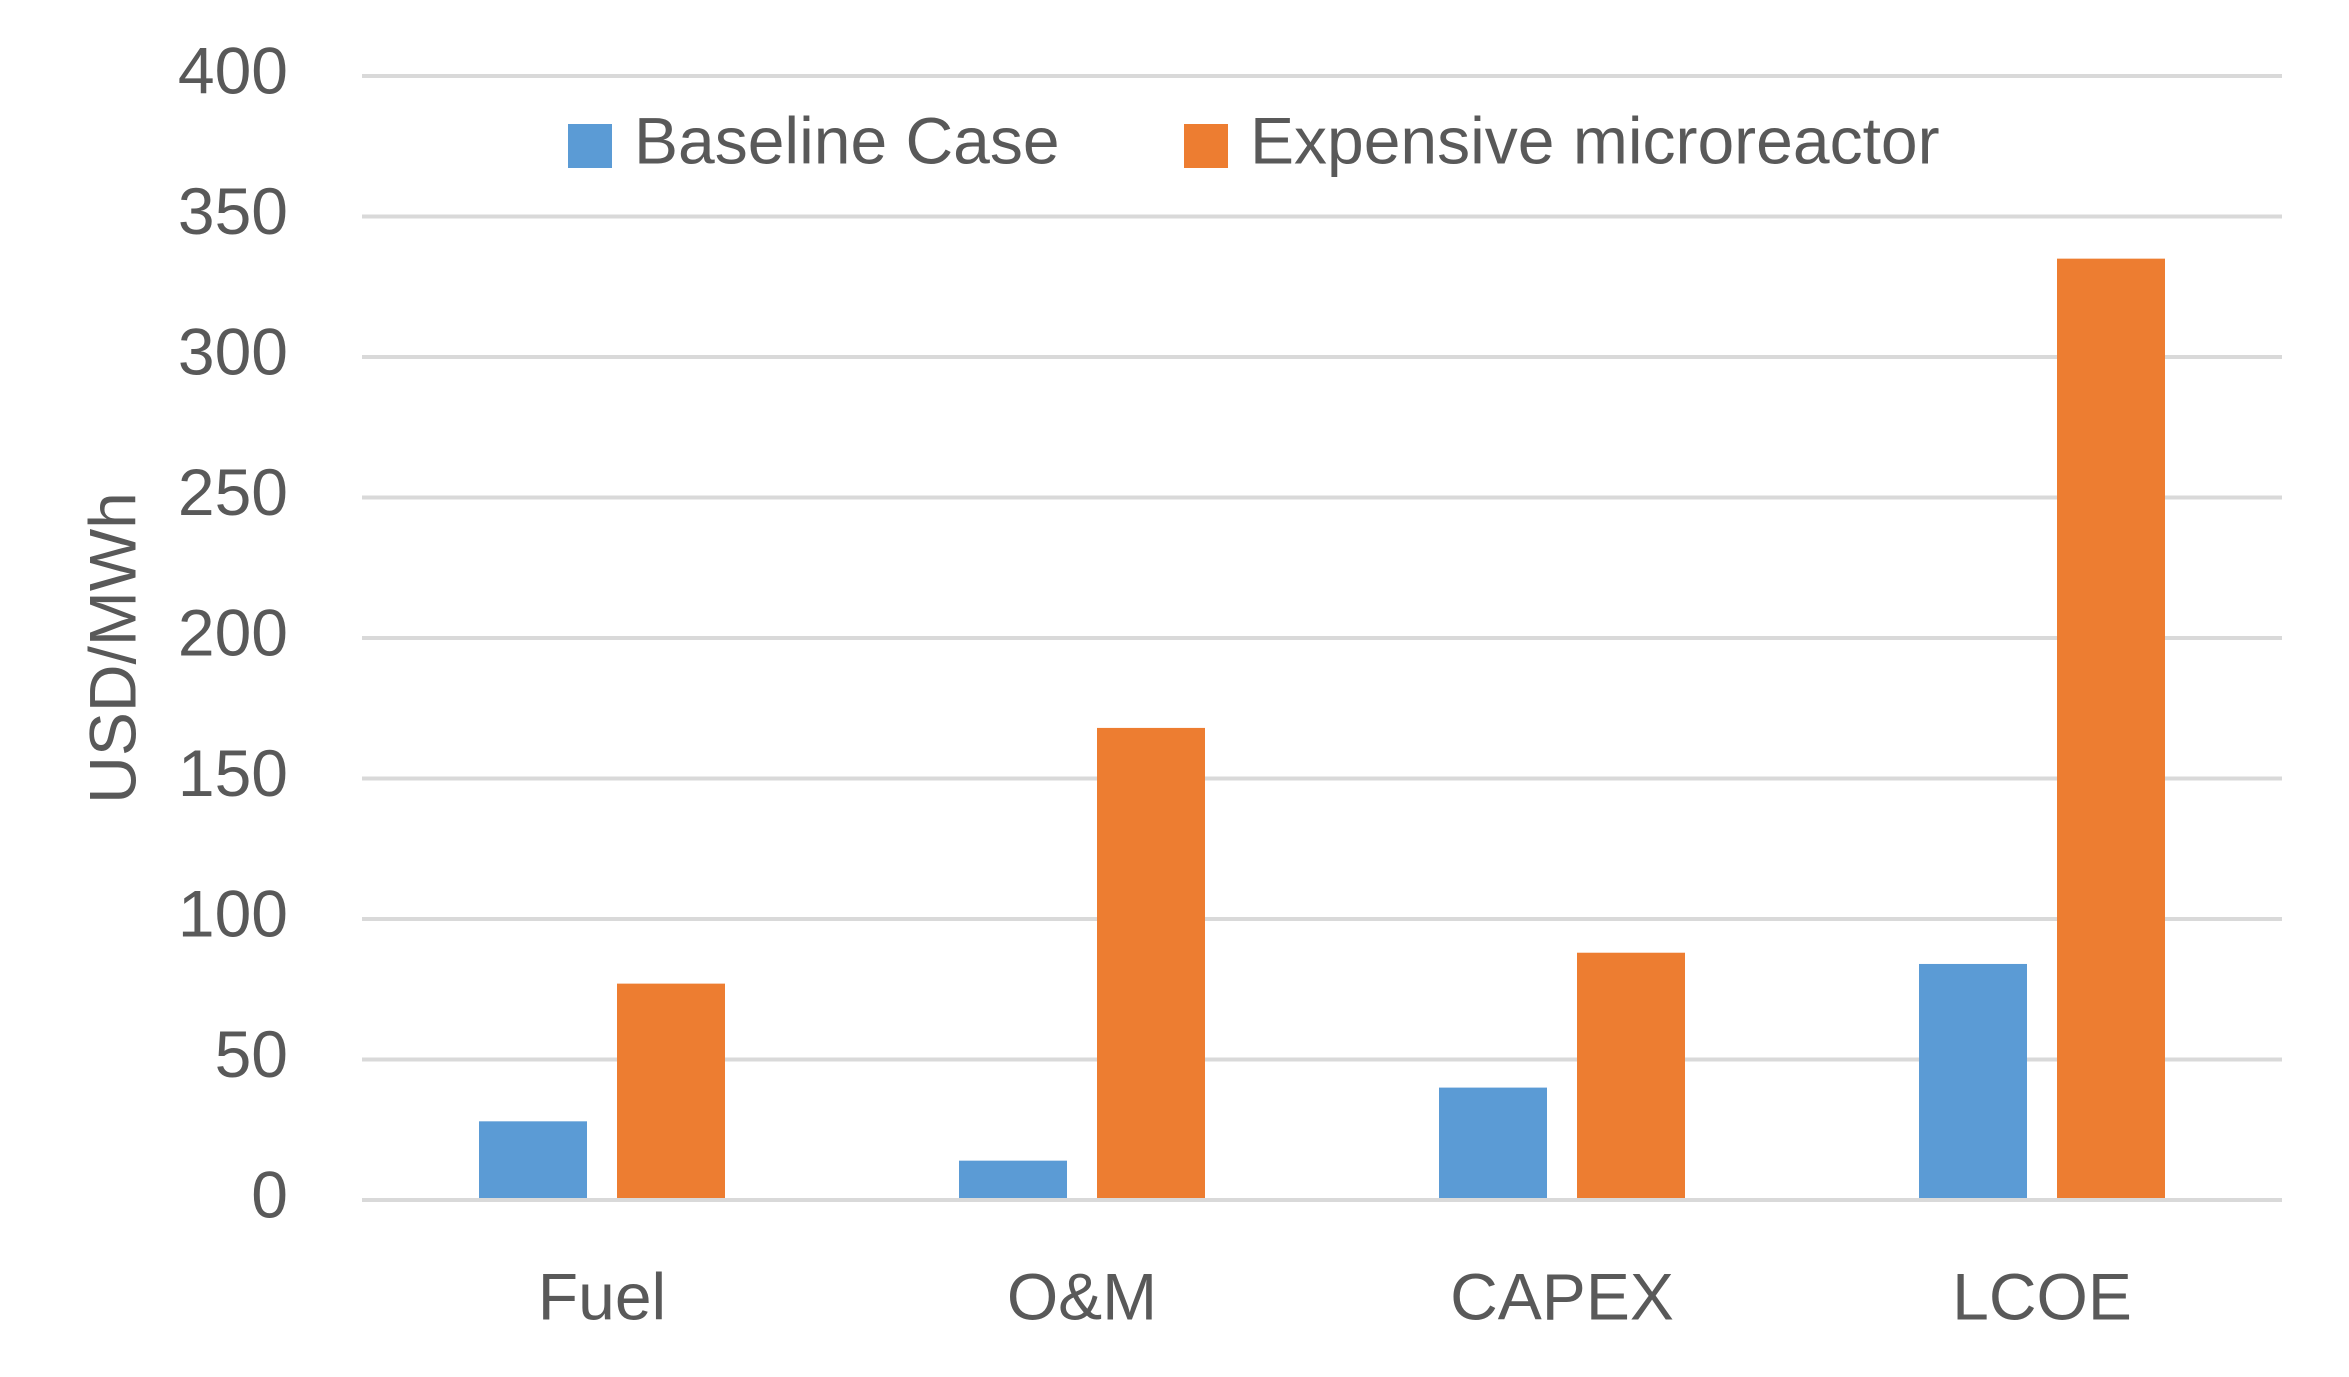 This screenshot has width=2349, height=1377. Describe the element at coordinates (233, 211) in the screenshot. I see `y-tick-label: 350` at that location.